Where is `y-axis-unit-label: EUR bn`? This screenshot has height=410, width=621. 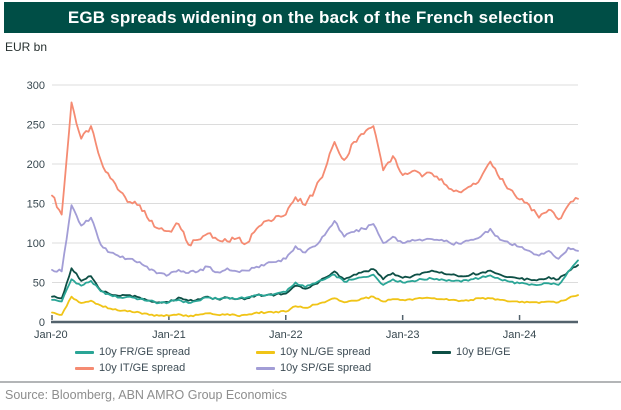
y-axis-unit-label: EUR bn is located at coordinates (26, 47).